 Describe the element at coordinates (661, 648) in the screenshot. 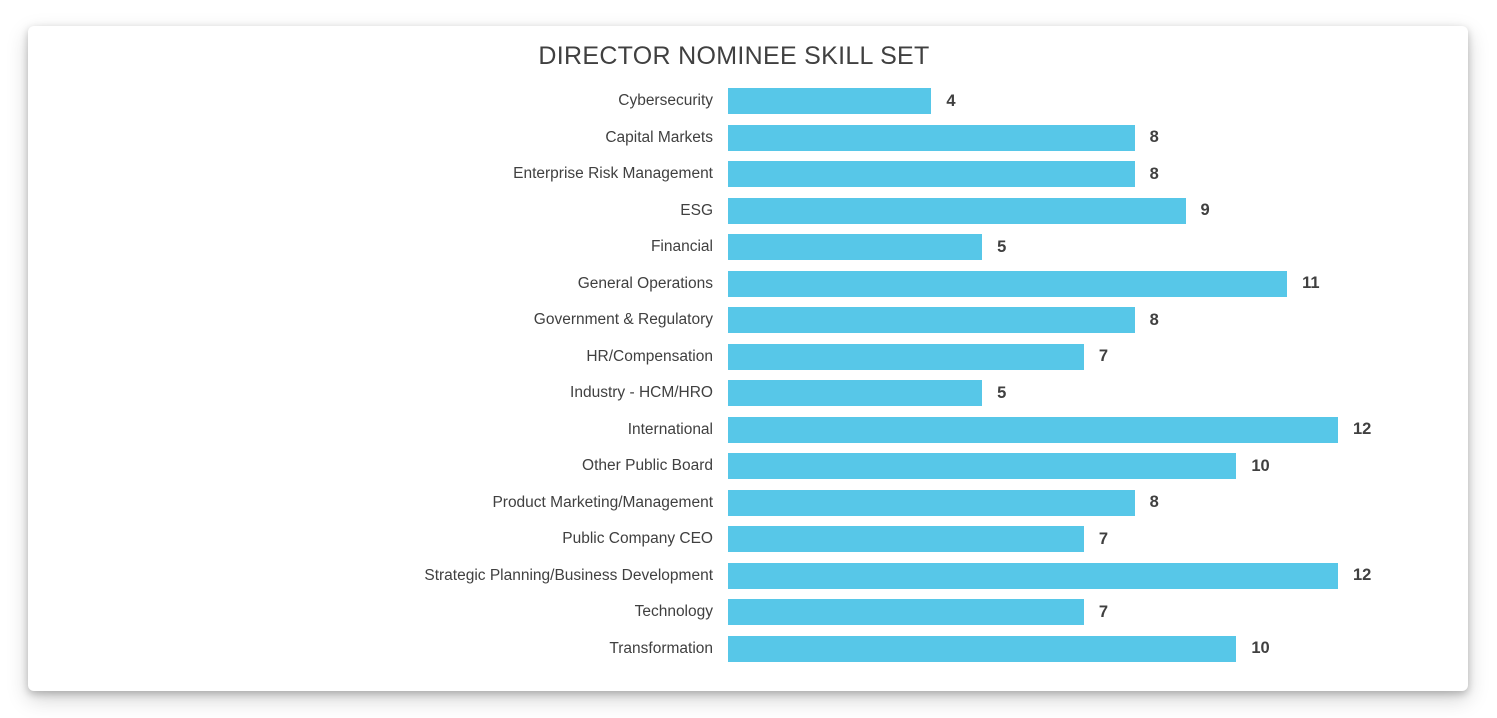

I see `category-label: Transformation` at that location.